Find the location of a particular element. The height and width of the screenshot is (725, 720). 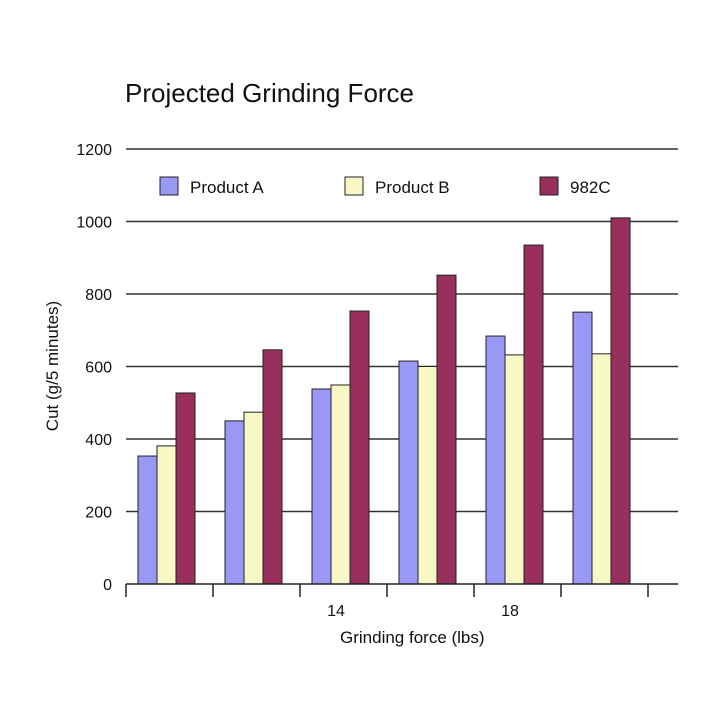

x-axis-label: Grinding force (lbs) is located at coordinates (412, 637).